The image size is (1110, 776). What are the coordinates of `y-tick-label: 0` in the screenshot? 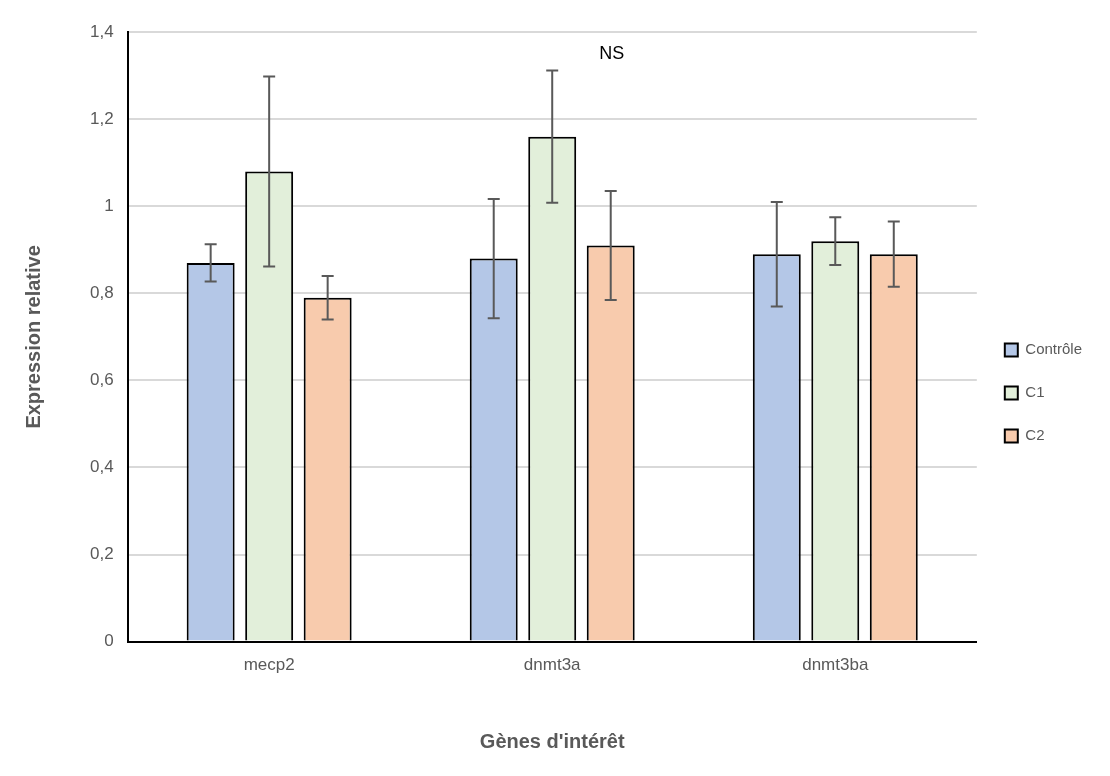 It's located at (109, 641).